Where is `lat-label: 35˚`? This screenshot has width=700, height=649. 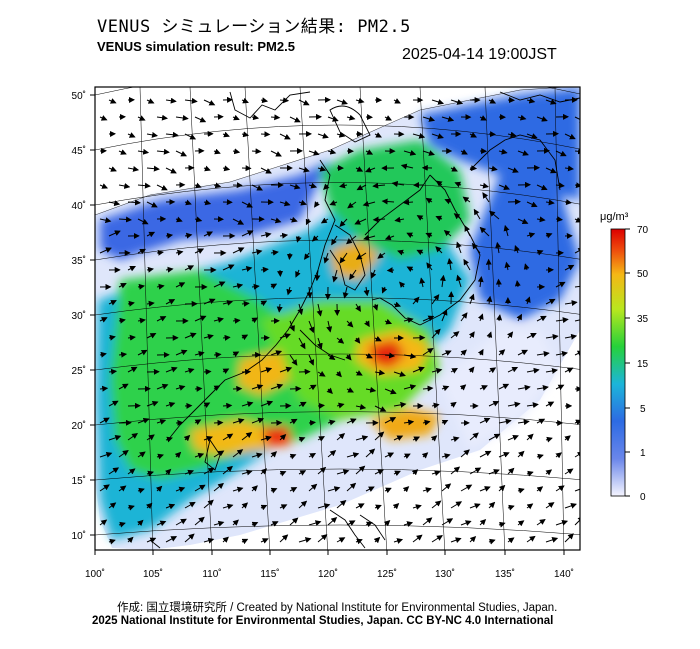
lat-label: 35˚ is located at coordinates (79, 261).